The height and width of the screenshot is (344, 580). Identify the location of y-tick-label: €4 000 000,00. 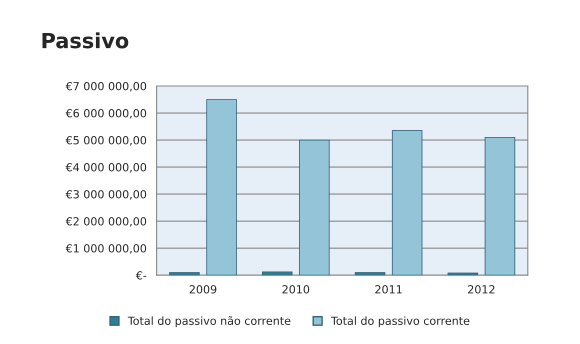
(106, 168).